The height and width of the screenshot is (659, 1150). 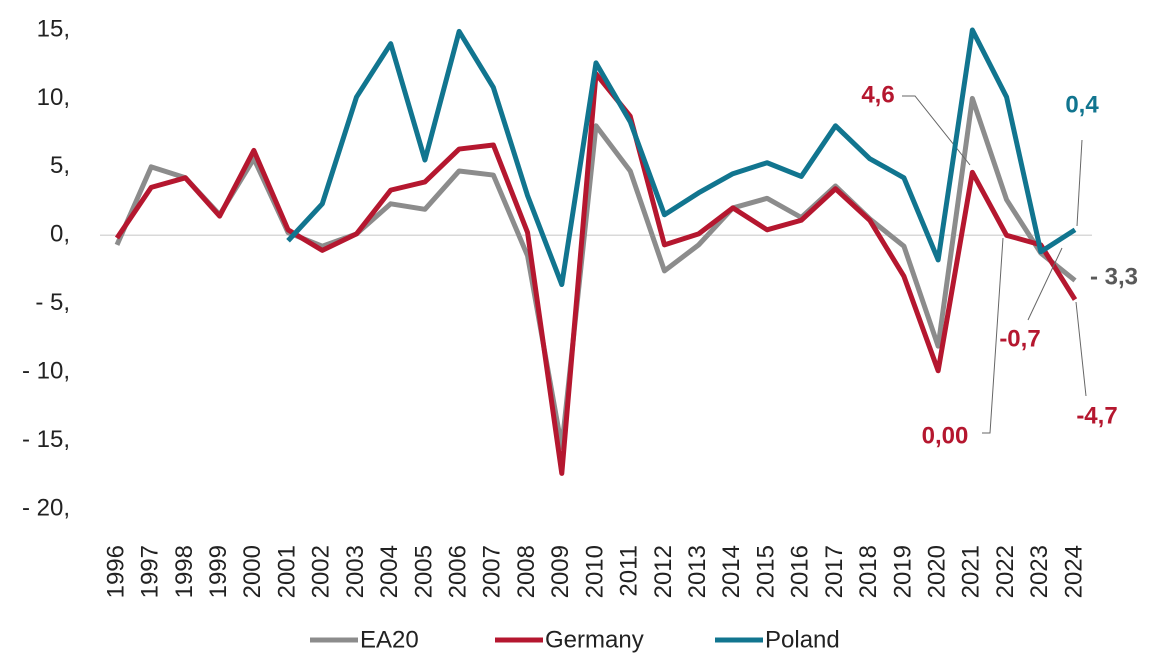 I want to click on x-tick-label: 2024, so click(x=1073, y=571).